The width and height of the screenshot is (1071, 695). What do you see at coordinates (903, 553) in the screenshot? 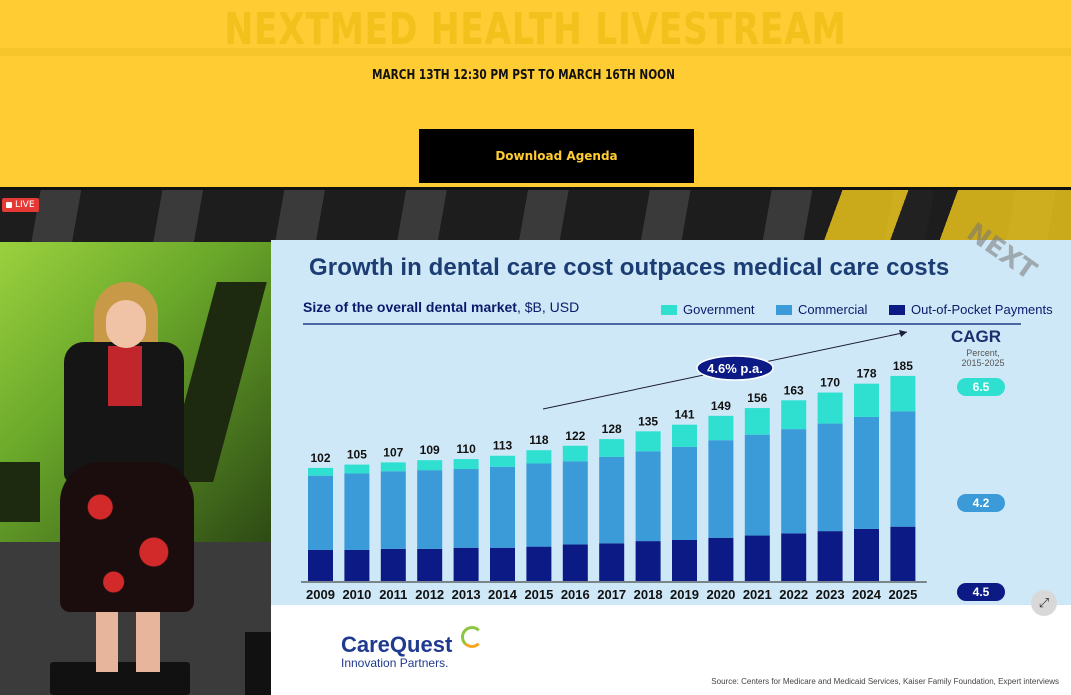
I see `bar-segment-out-of-pocket-payments-2025` at bounding box center [903, 553].